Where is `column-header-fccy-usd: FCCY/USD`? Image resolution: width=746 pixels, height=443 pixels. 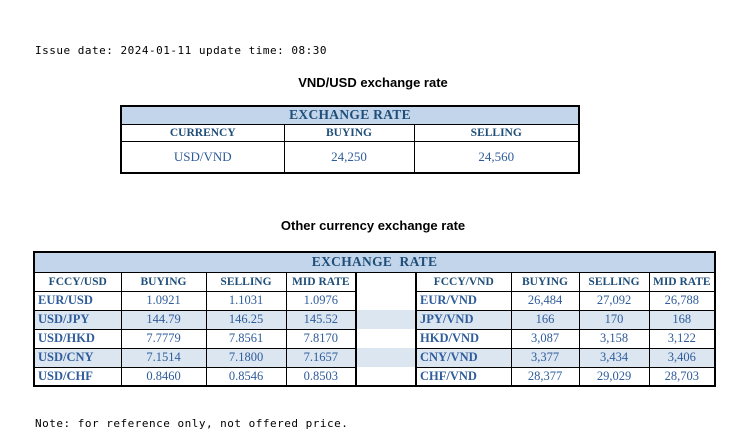
column-header-fccy-usd: FCCY/USD is located at coordinates (77, 281).